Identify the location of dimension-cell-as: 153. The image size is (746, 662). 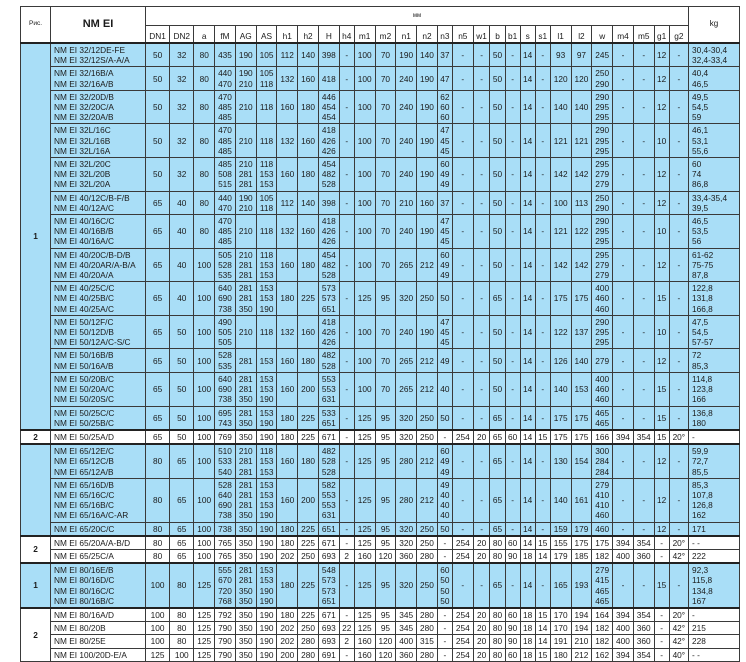
(266, 360).